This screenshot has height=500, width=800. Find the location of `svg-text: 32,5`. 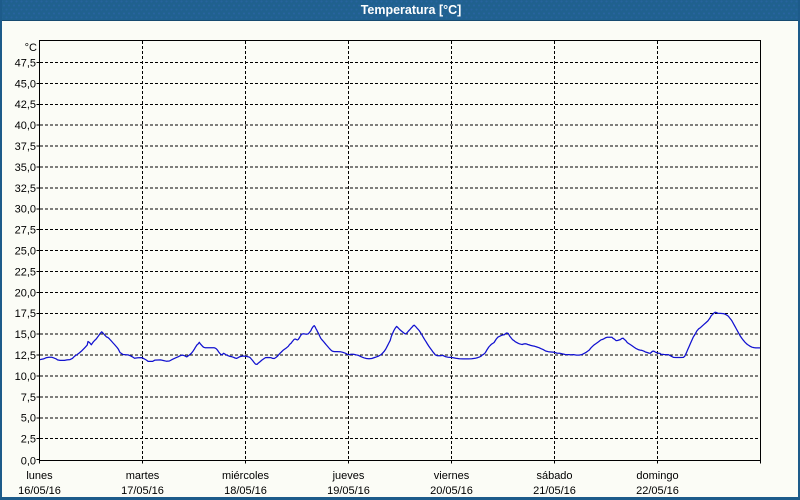

svg-text: 32,5 is located at coordinates (25, 189).